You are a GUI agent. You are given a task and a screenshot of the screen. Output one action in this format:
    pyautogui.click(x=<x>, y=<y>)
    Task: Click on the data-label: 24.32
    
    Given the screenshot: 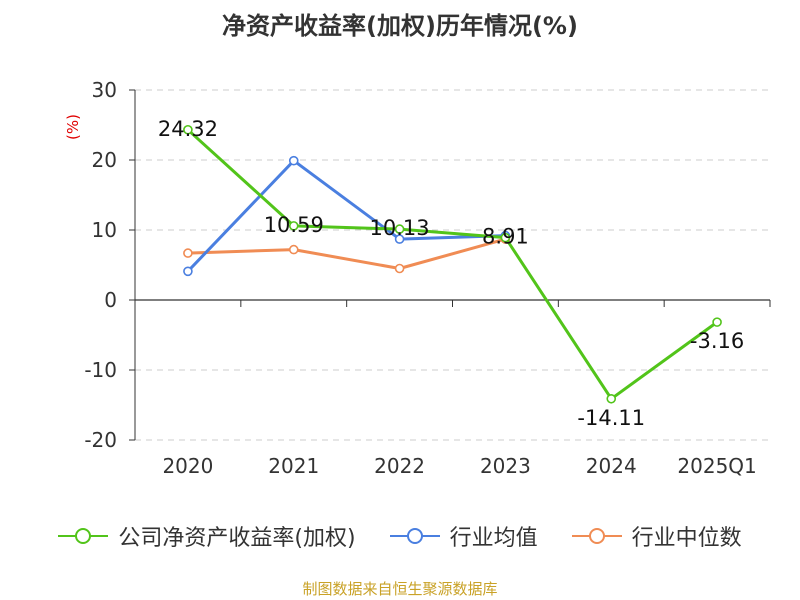 What is the action you would take?
    pyautogui.click(x=188, y=129)
    